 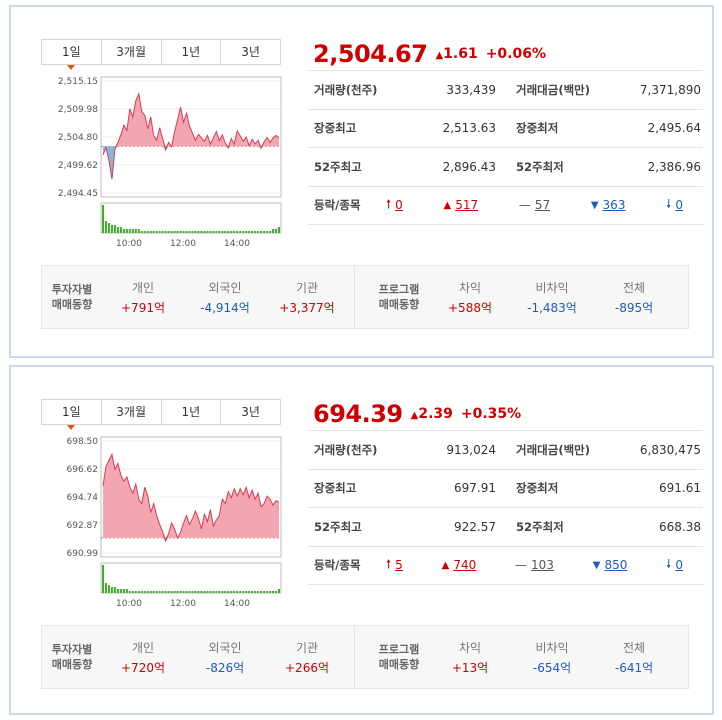 What do you see at coordinates (674, 128) in the screenshot?
I see `low-value: 2,495.64` at bounding box center [674, 128].